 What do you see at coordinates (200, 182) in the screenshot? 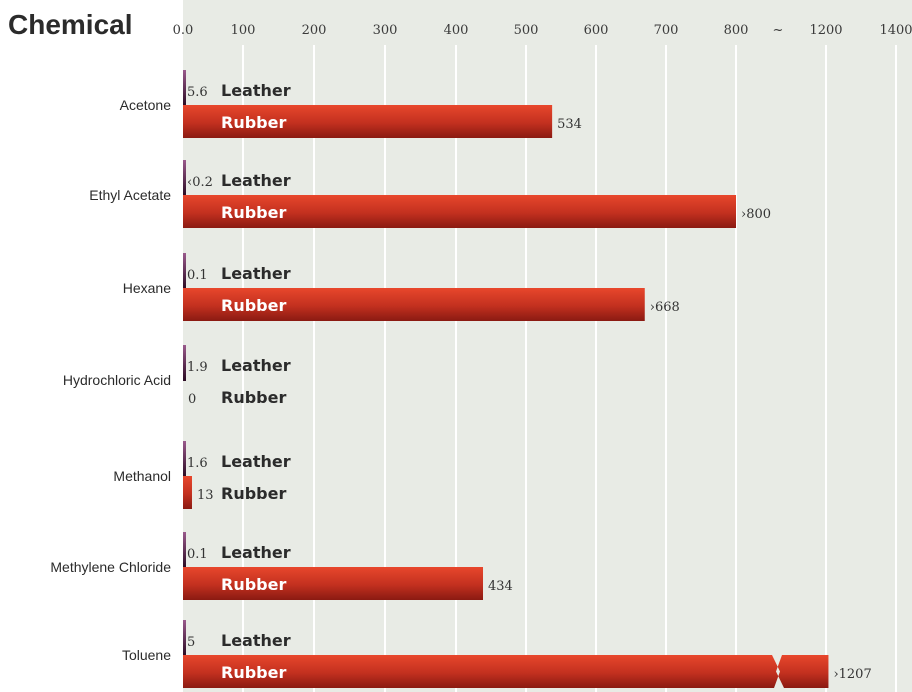
I see `leather-value-label: ‹0.2` at bounding box center [200, 182].